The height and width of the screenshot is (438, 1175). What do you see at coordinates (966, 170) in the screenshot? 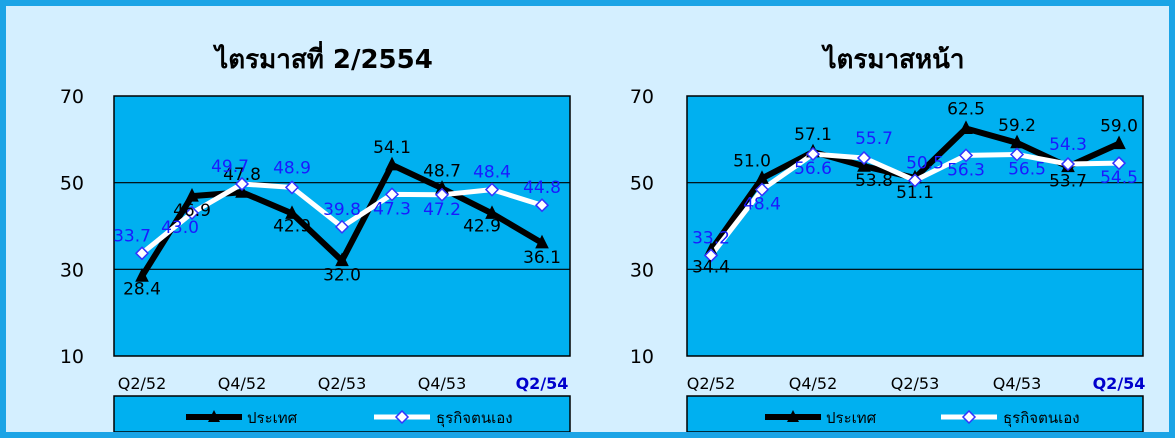
I see `data-label-business: 56.3` at bounding box center [966, 170].